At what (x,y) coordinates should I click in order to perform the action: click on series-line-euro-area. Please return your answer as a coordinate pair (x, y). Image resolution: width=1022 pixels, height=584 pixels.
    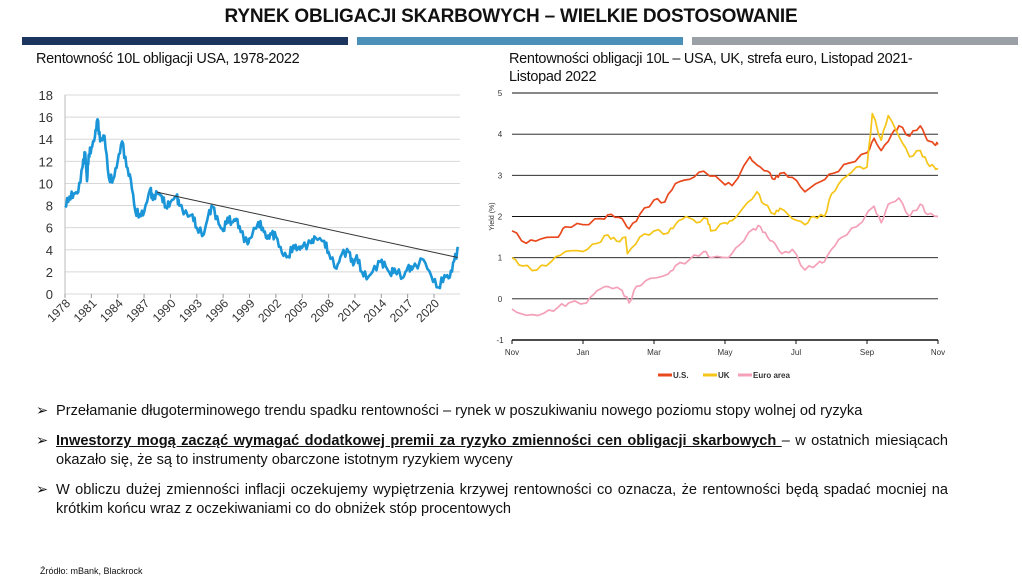
    Looking at the image, I should click on (725, 257).